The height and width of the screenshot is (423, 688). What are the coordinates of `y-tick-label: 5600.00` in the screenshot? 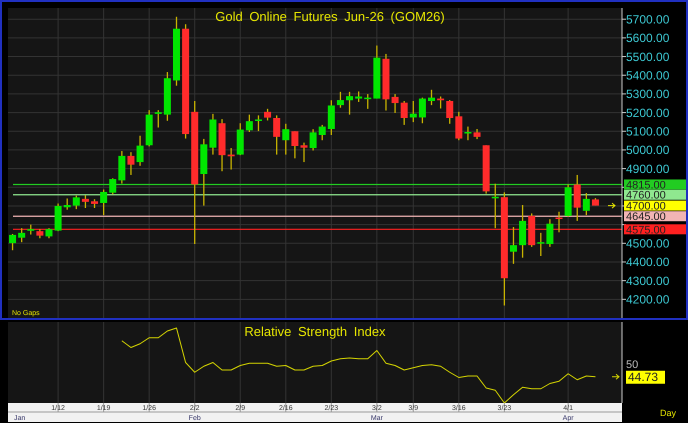 It's located at (648, 38).